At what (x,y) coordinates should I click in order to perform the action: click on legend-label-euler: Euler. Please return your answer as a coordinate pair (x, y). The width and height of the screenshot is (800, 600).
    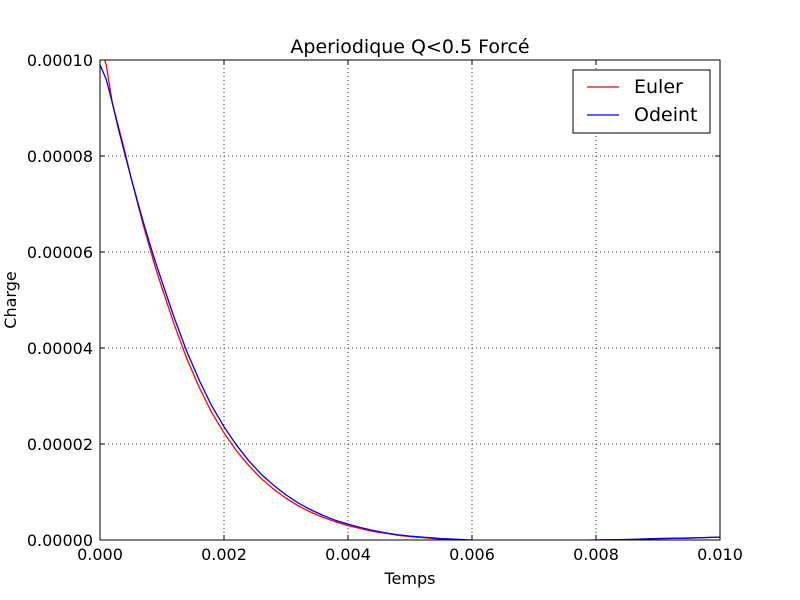
    Looking at the image, I should click on (658, 87).